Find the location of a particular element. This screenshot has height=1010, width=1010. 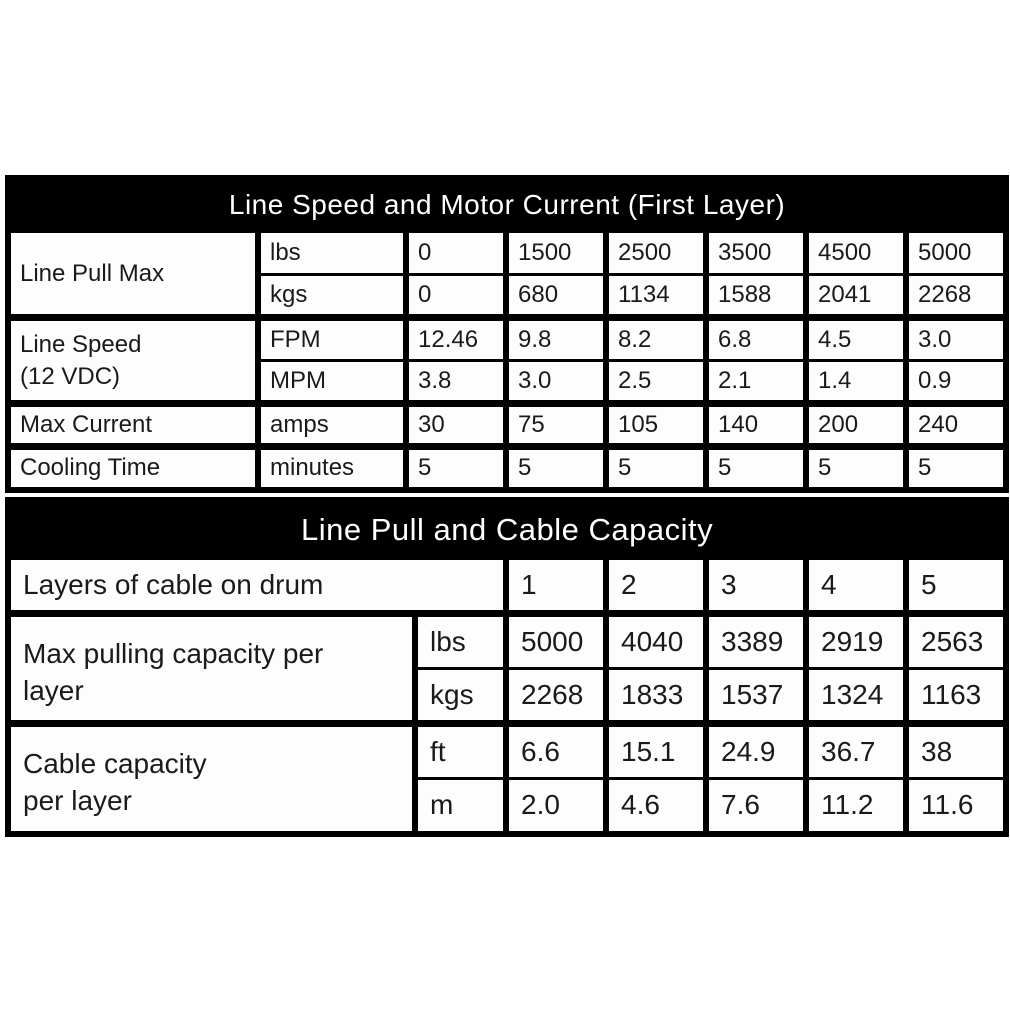

value-cell: 6.8 is located at coordinates (756, 338).